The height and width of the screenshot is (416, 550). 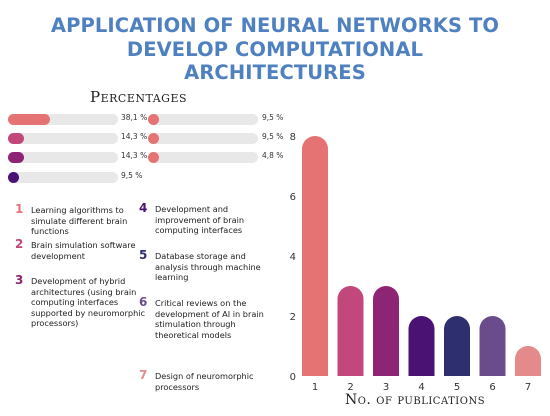 What do you see at coordinates (293, 257) in the screenshot?
I see `y-tick-label: 4` at bounding box center [293, 257].